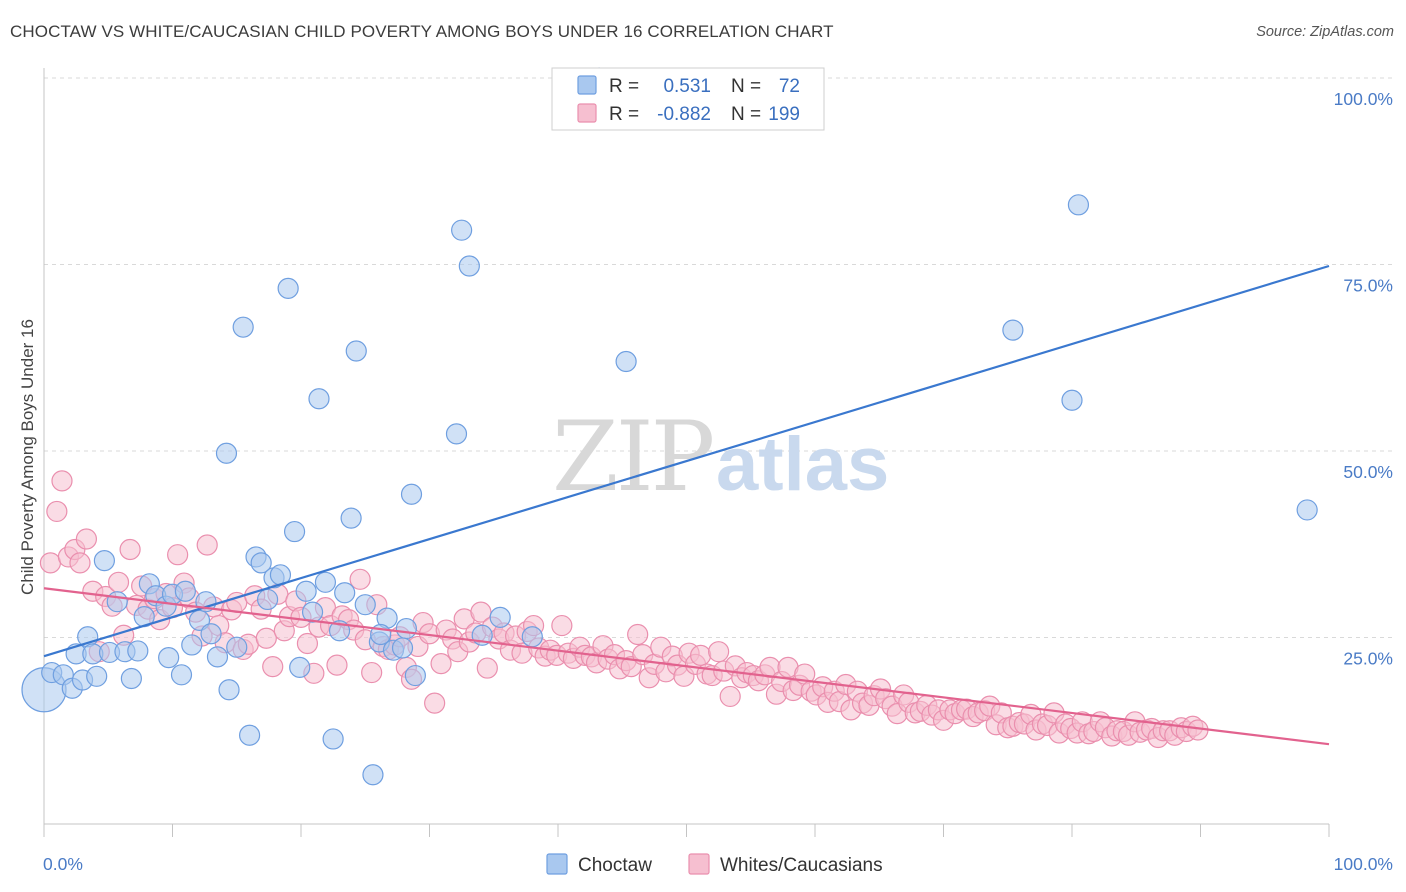 The width and height of the screenshot is (1406, 892). Describe the element at coordinates (801, 865) in the screenshot. I see `legend-bottom-label-whites: Whites/Caucasians` at that location.